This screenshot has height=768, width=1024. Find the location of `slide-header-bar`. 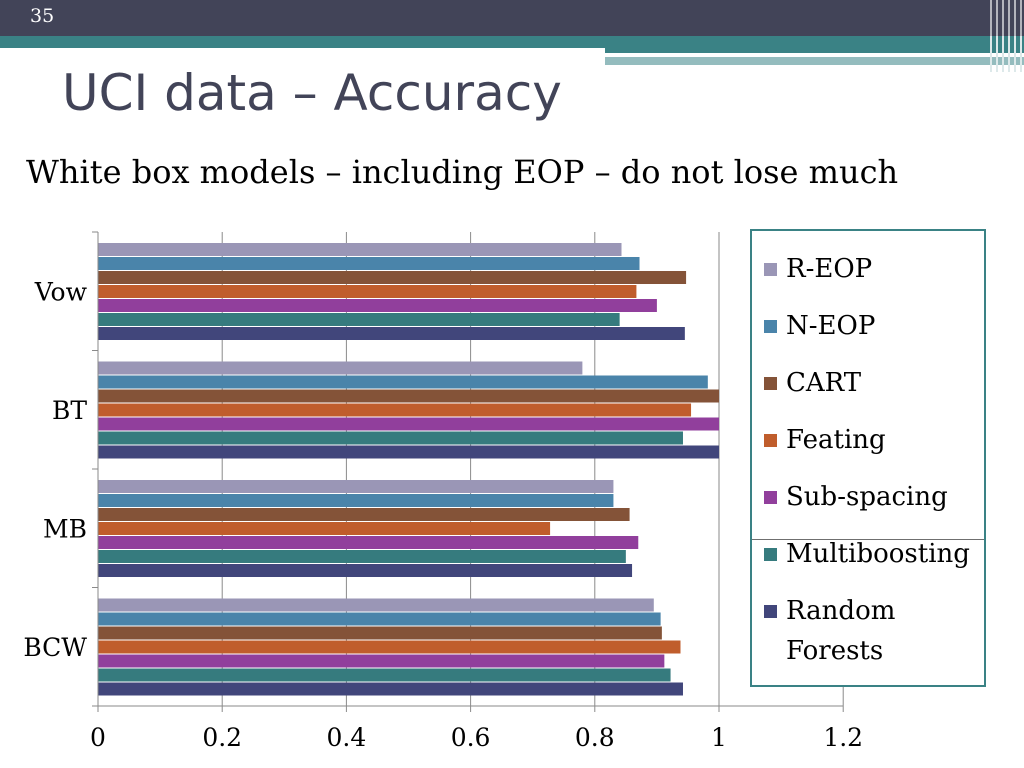

slide-header-bar is located at coordinates (512, 18).